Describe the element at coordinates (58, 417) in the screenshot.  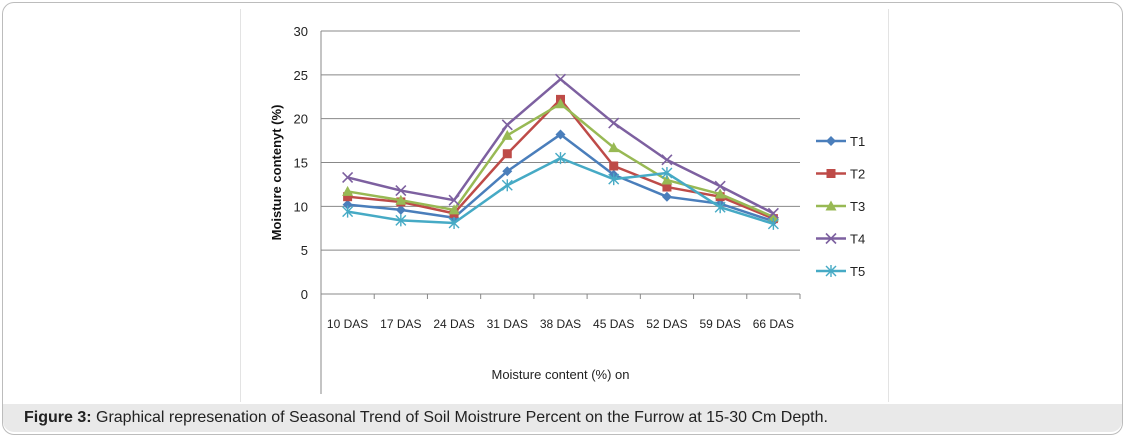
I see `caption-label: Figure 3:` at that location.